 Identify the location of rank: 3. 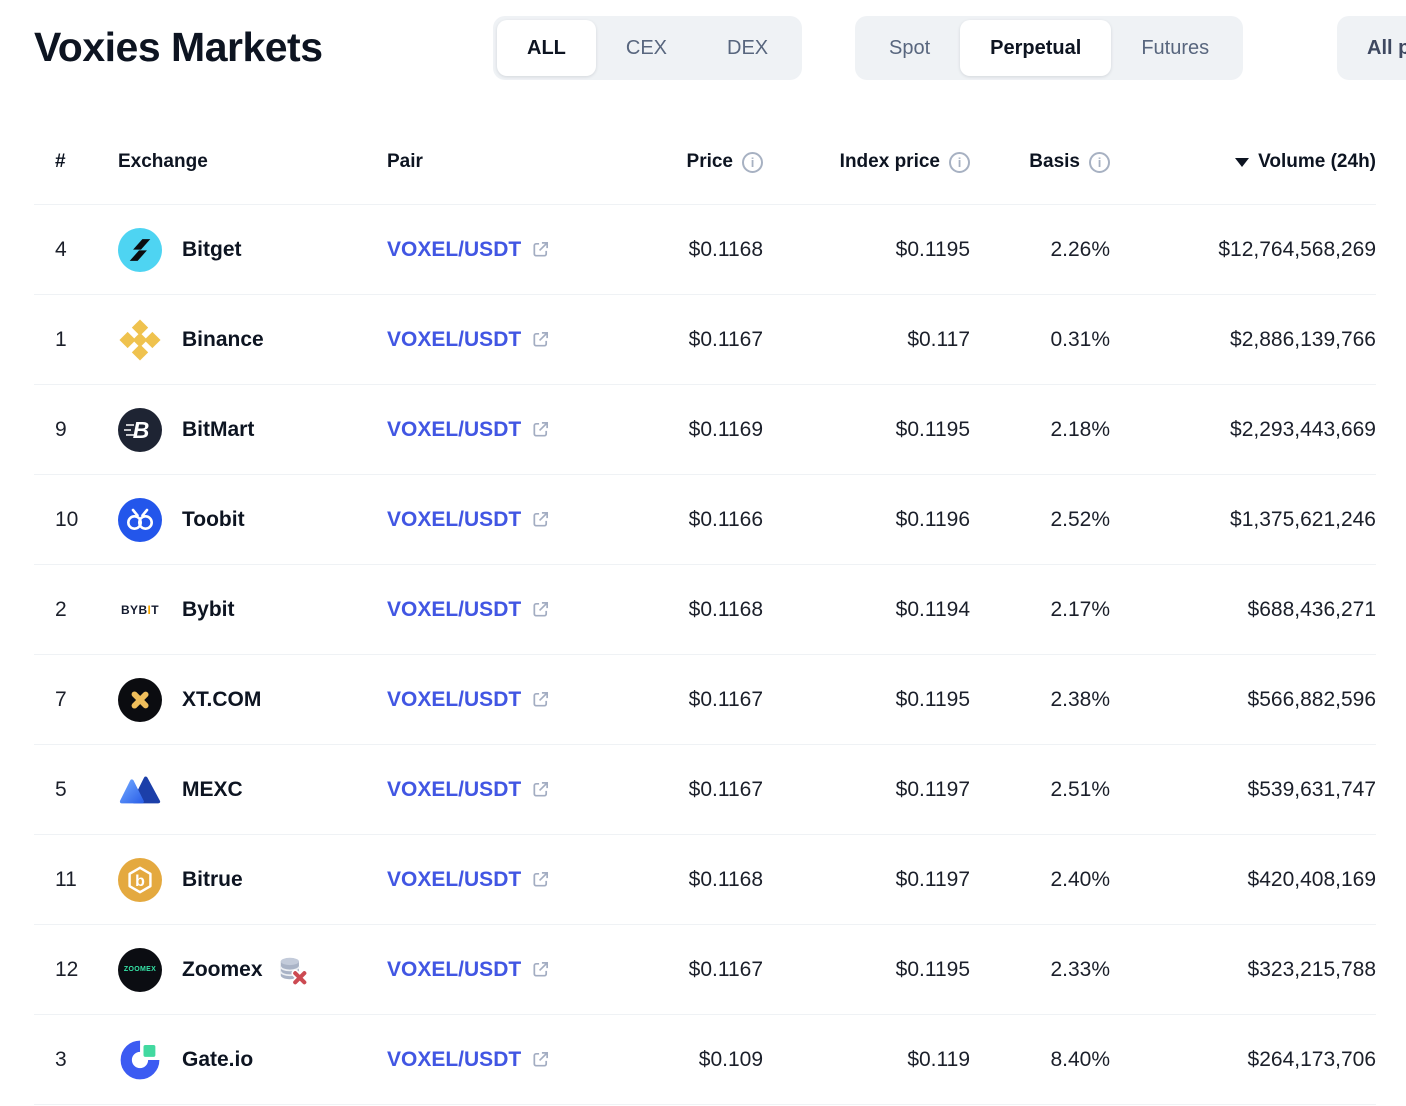
(61, 1059).